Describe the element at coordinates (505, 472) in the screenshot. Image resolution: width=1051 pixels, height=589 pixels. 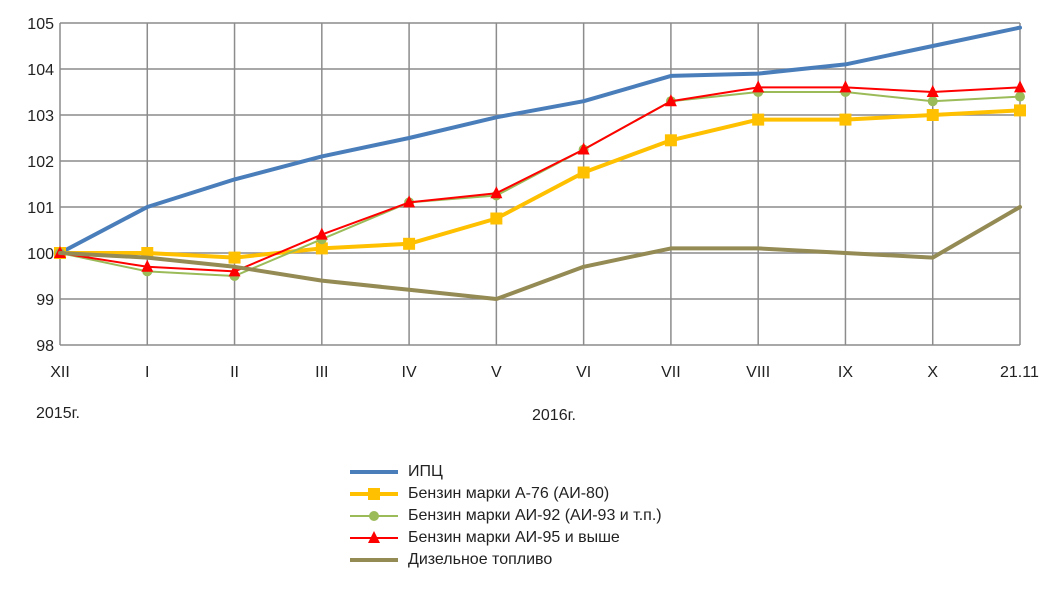
I see `legend-item: ИПЦ` at that location.